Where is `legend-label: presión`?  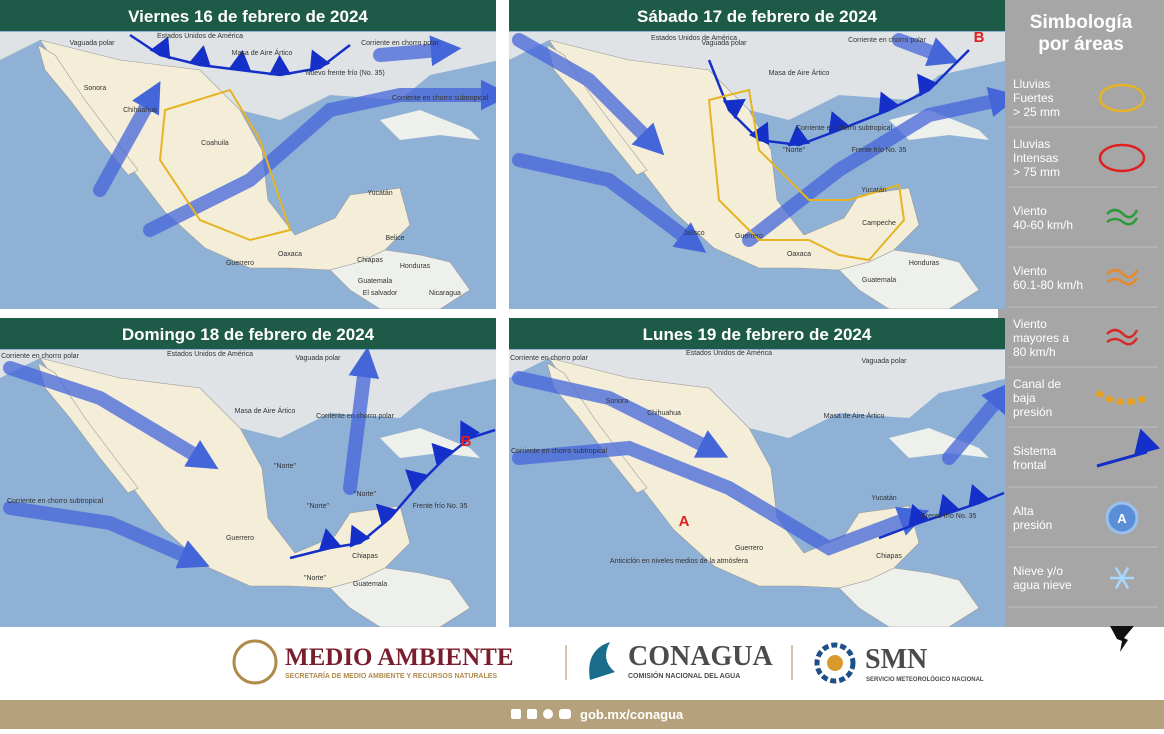
legend-label: presión is located at coordinates (1032, 412).